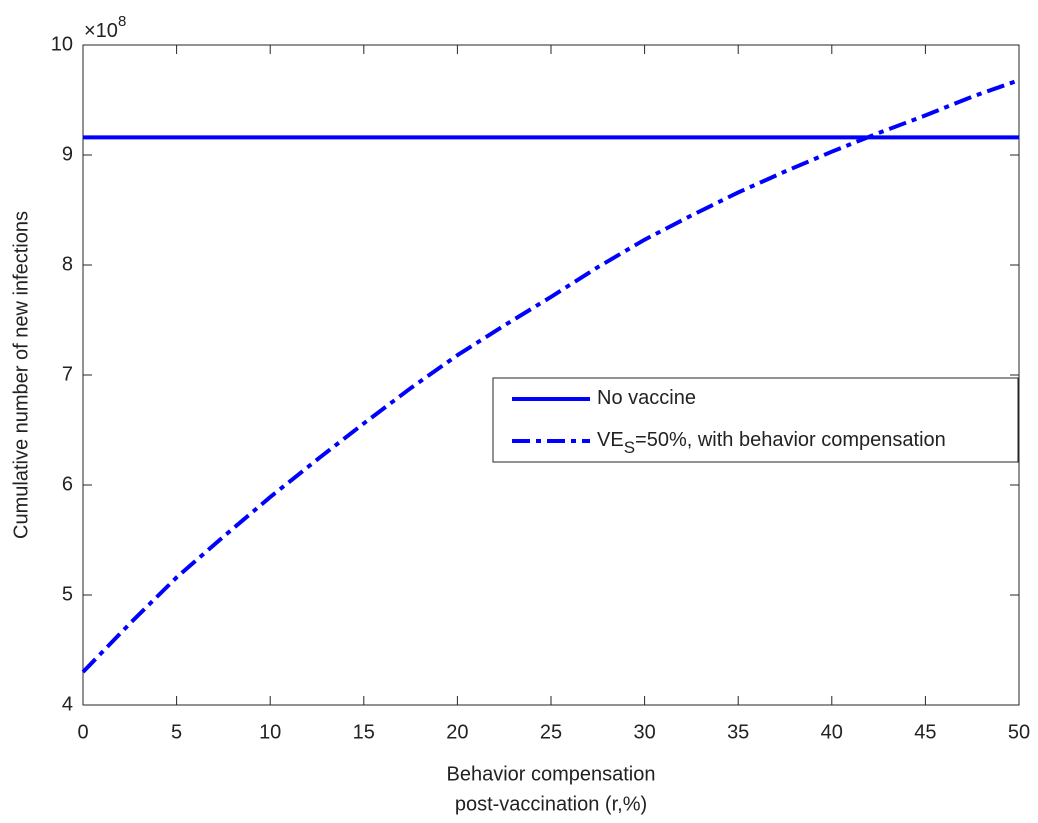  Describe the element at coordinates (67, 594) in the screenshot. I see `y-tick-label: 5` at that location.